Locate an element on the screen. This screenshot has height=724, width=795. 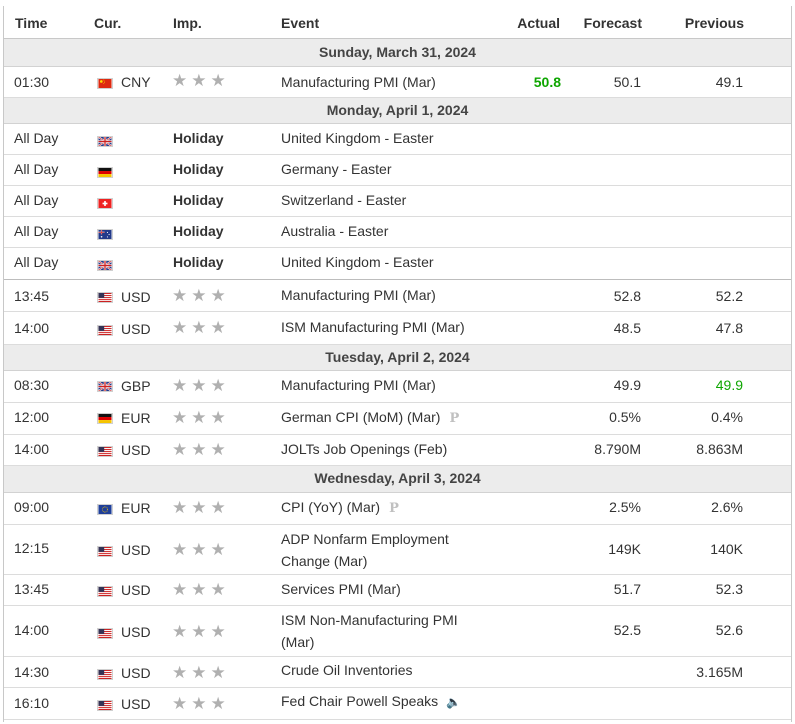
header-actual: Actual is located at coordinates (538, 23).